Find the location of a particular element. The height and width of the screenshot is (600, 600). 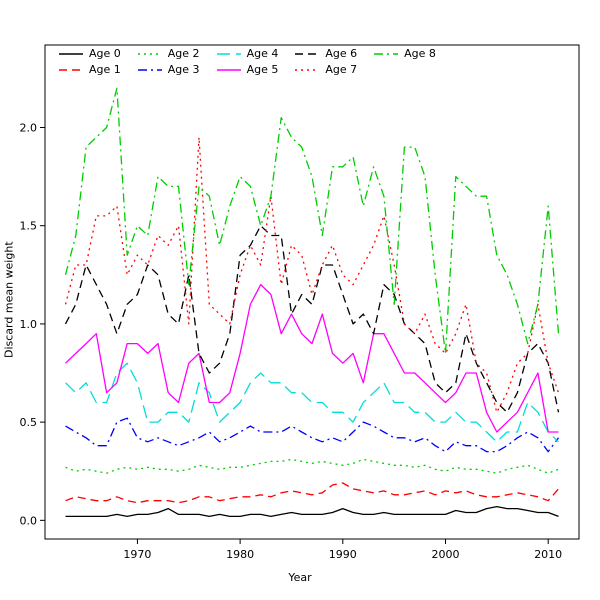

legend-item-age-6: Age 6 is located at coordinates (325, 53).